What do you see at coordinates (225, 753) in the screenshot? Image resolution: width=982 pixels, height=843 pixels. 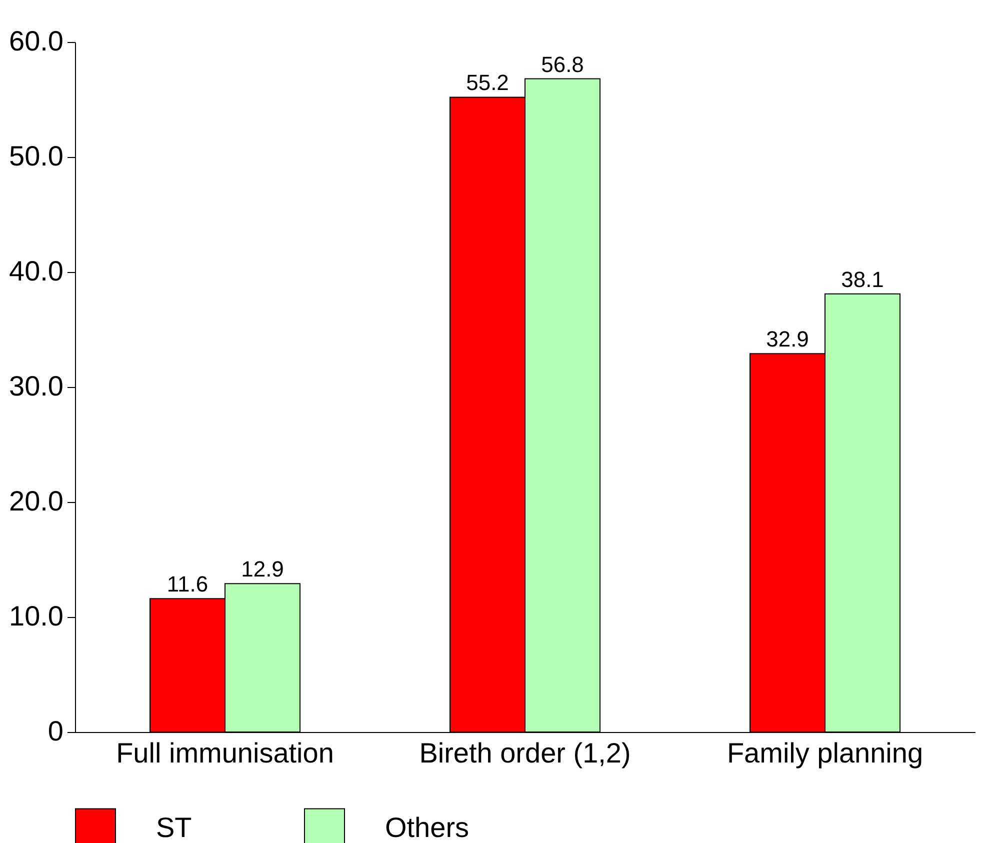 I see `x-tick-label: Full immunisation` at bounding box center [225, 753].